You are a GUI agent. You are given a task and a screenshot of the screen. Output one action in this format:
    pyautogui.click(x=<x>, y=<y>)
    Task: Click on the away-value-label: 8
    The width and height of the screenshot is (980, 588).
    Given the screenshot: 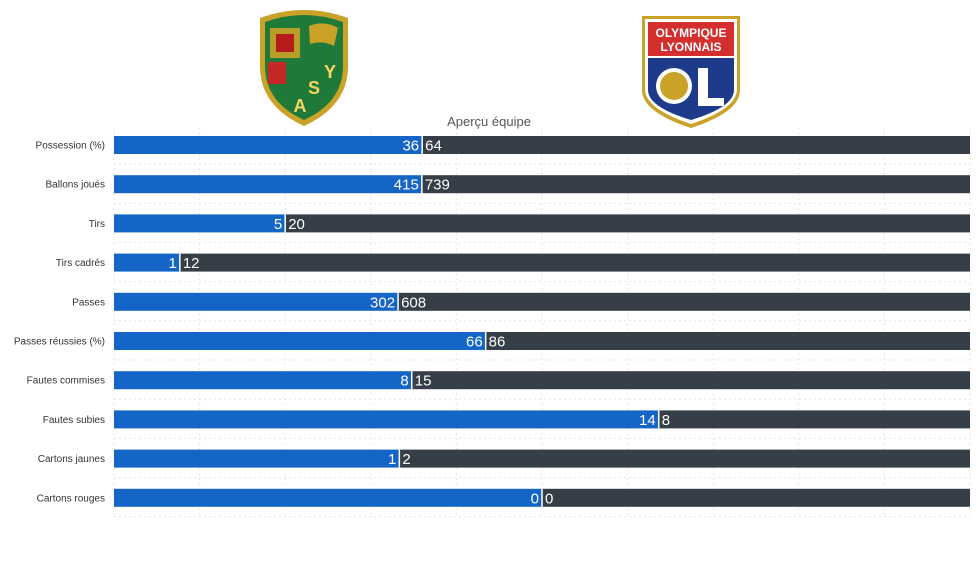 What is the action you would take?
    pyautogui.click(x=666, y=420)
    